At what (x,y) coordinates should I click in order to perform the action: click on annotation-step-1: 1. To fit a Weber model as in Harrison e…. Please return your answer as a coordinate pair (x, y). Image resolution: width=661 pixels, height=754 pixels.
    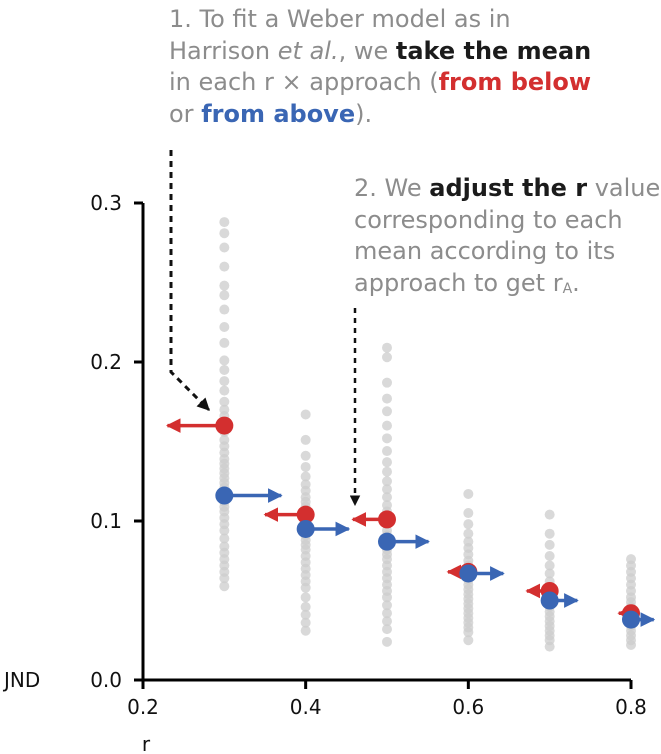
    Looking at the image, I should click on (380, 67).